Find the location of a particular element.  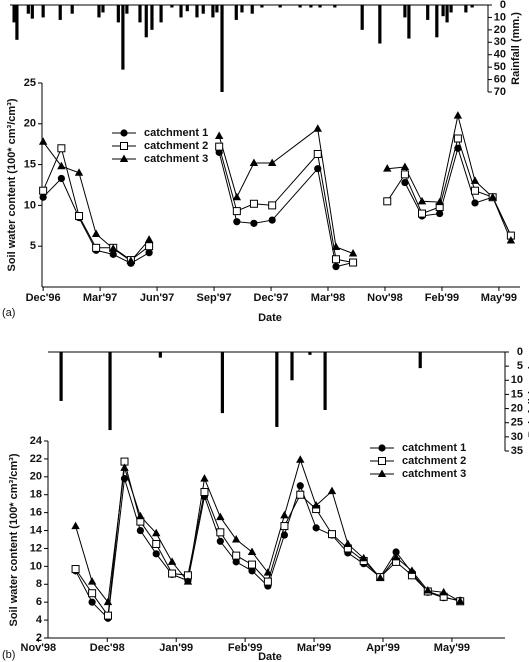

y-tick-label: 14 is located at coordinates (36, 530).